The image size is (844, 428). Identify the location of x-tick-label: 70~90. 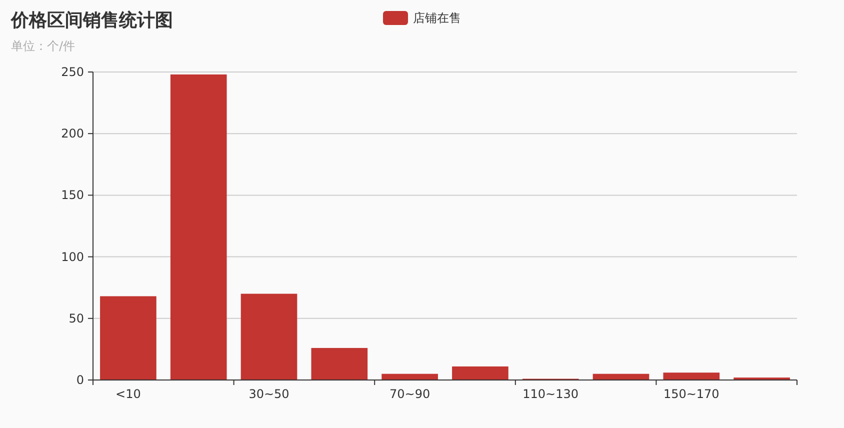
(410, 394).